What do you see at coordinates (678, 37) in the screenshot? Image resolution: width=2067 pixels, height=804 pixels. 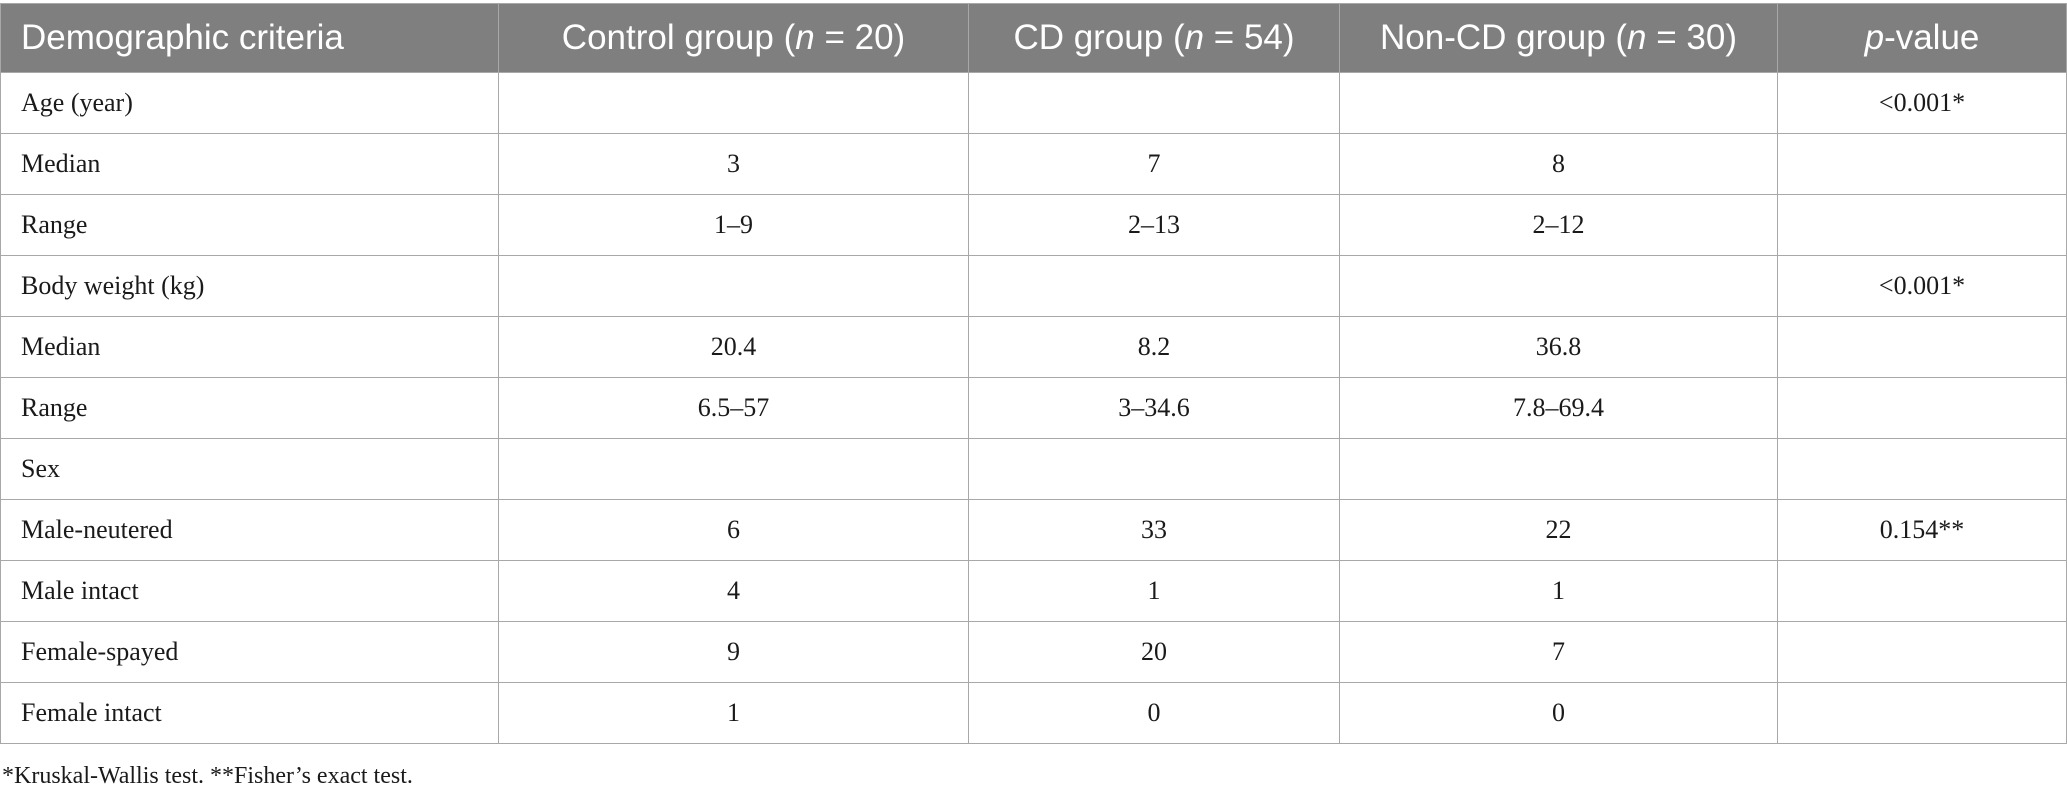 I see `header-text: Control group (` at bounding box center [678, 37].